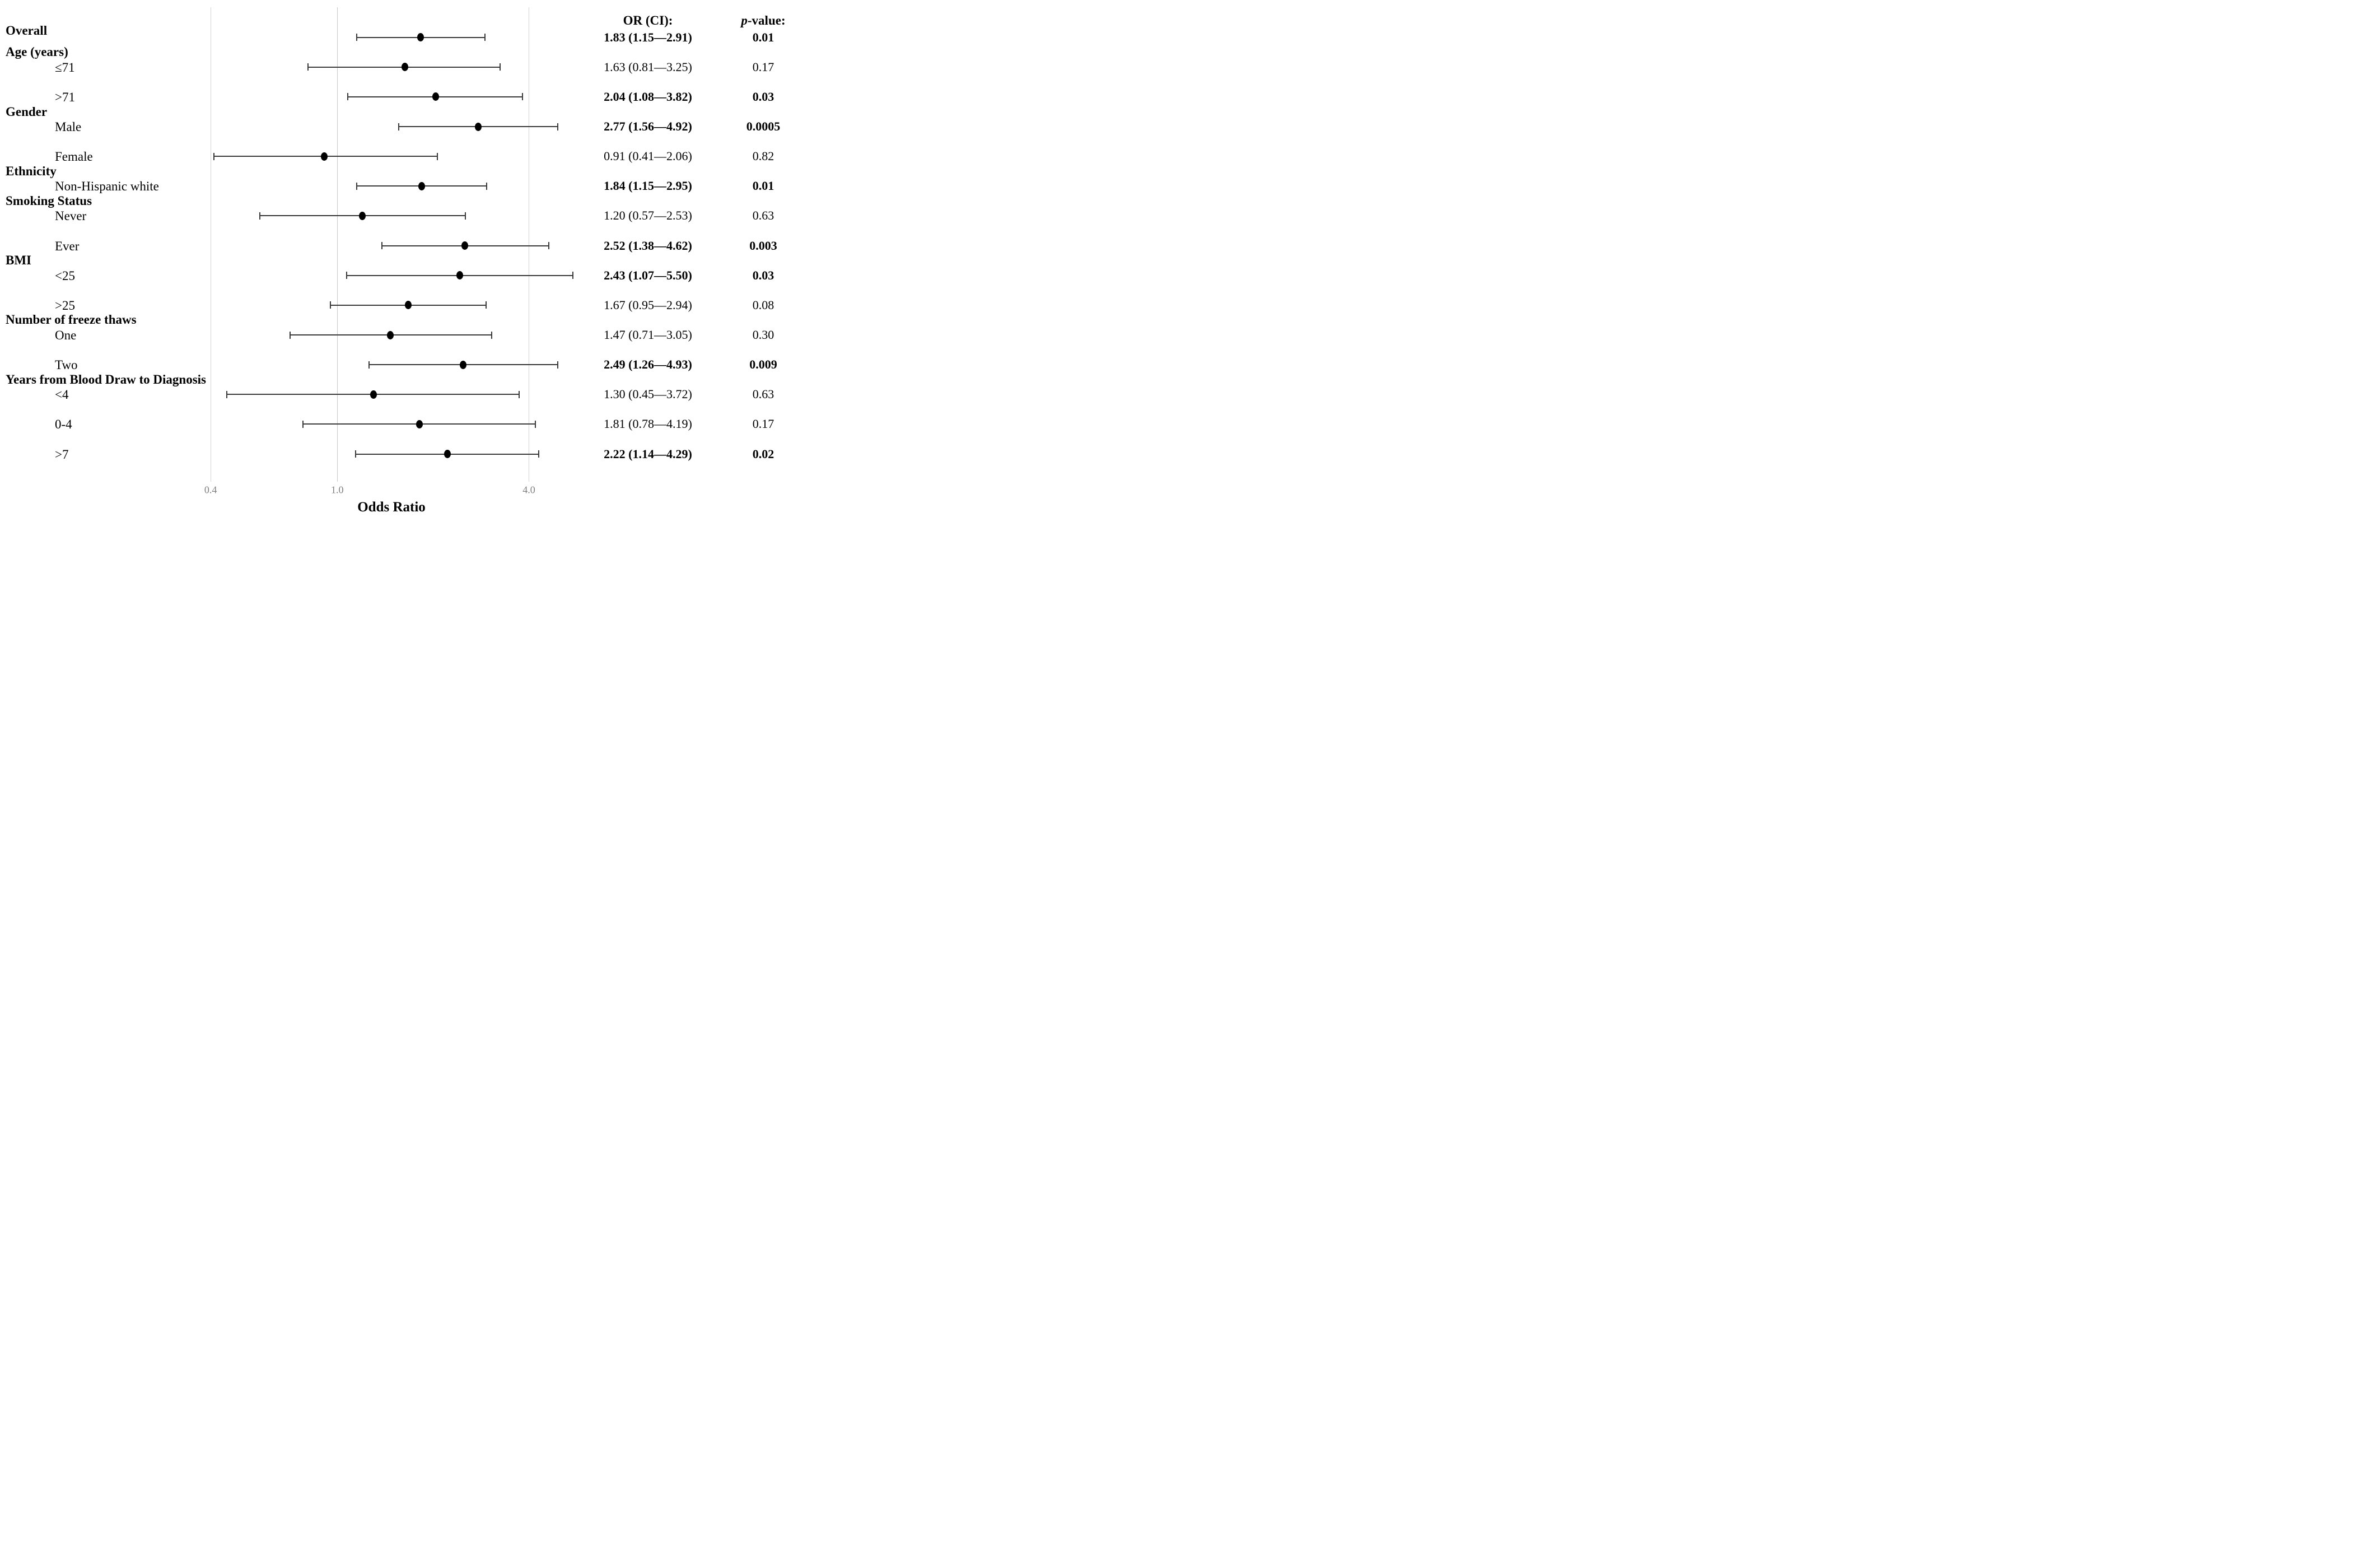  Describe the element at coordinates (648, 335) in the screenshot. I see `or-ci-value: 1.47 (0.71—3.05)` at that location.